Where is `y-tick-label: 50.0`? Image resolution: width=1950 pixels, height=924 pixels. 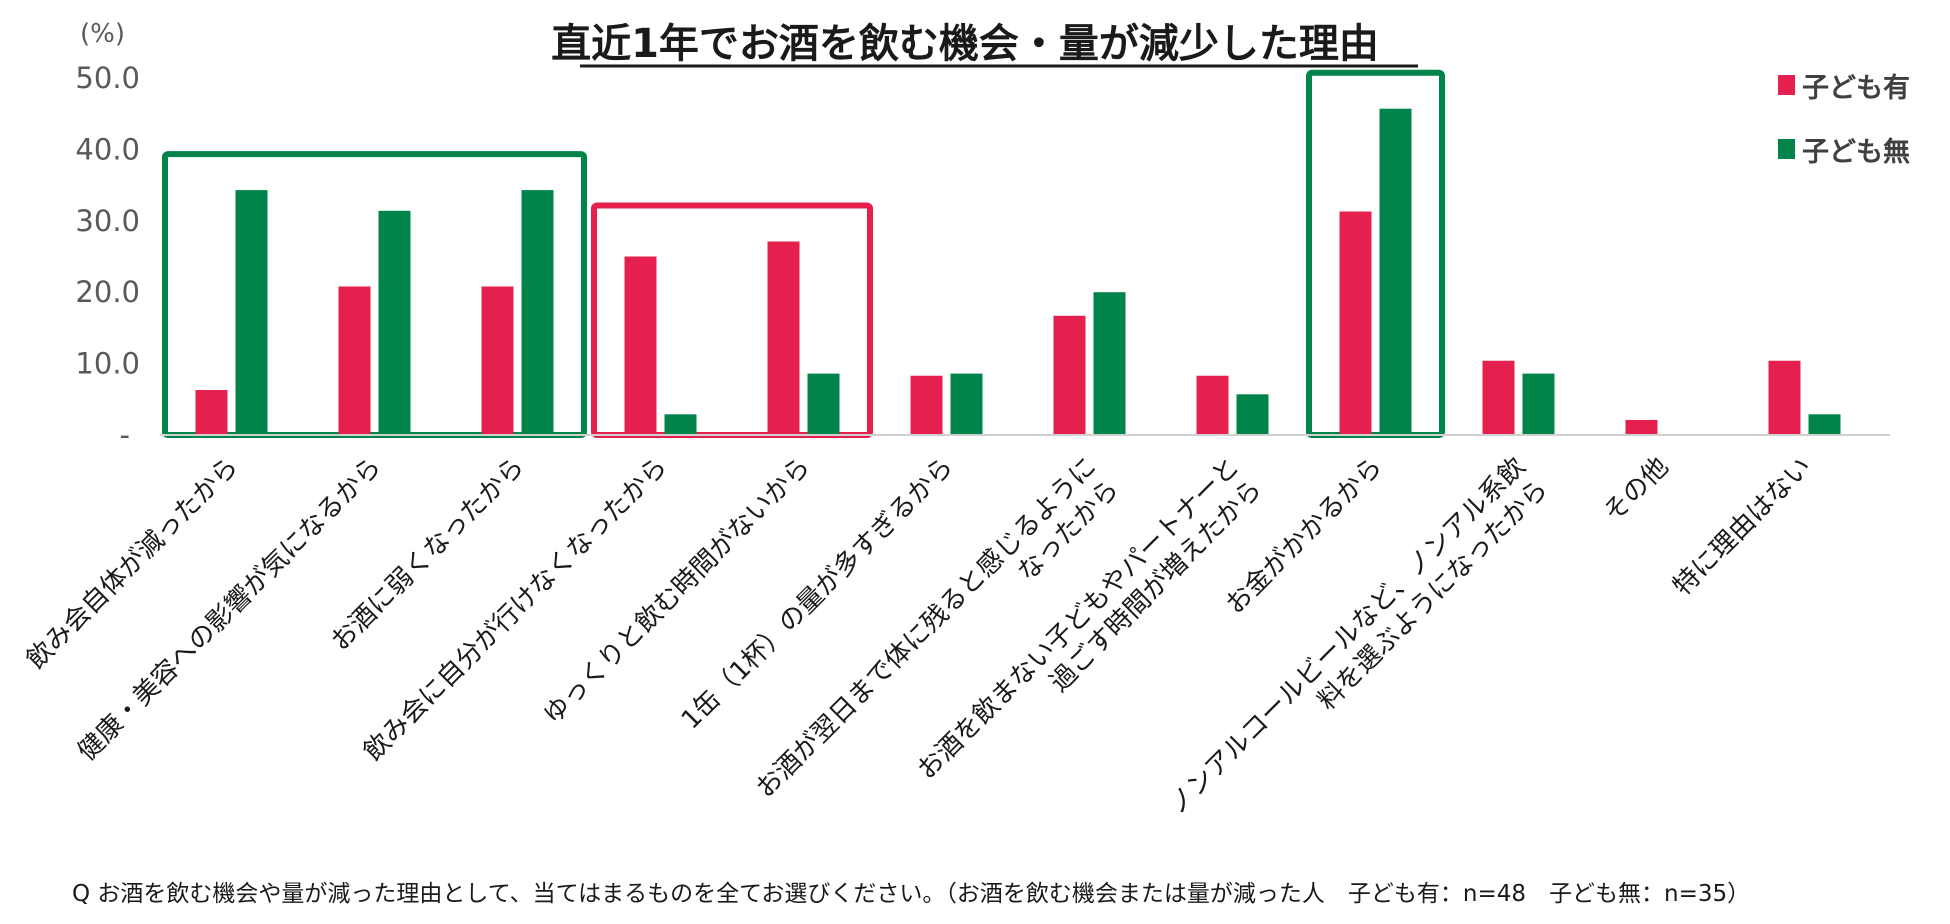
y-tick-label: 50.0 is located at coordinates (107, 78).